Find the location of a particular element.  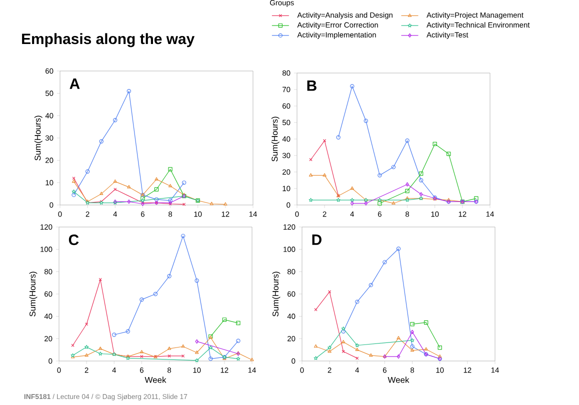

annotation: A is located at coordinates (75, 83).